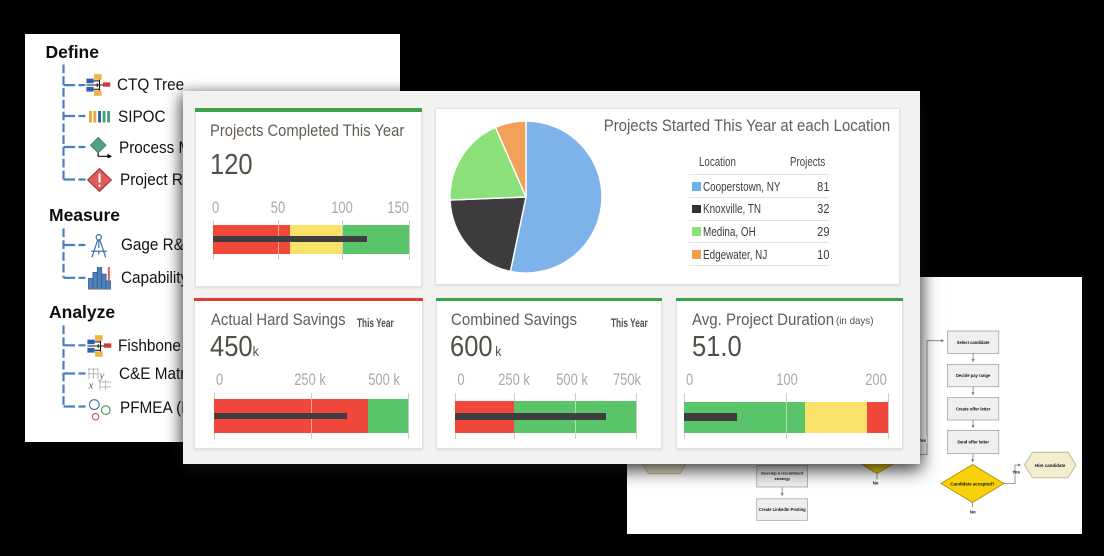  Describe the element at coordinates (973, 342) in the screenshot. I see `svg-text: Select candidate` at that location.